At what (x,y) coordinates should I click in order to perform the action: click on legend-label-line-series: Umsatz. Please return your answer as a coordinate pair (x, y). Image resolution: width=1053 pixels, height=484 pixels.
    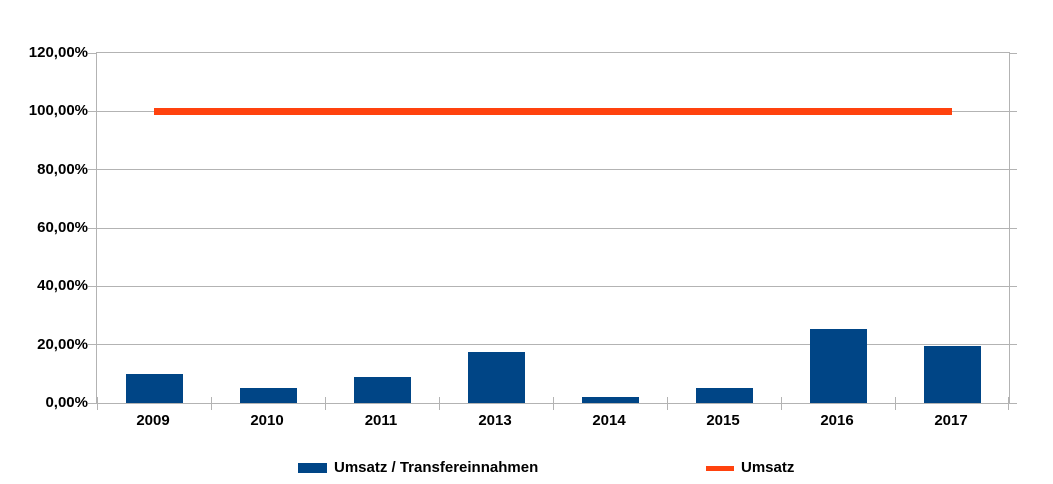
    Looking at the image, I should click on (768, 467).